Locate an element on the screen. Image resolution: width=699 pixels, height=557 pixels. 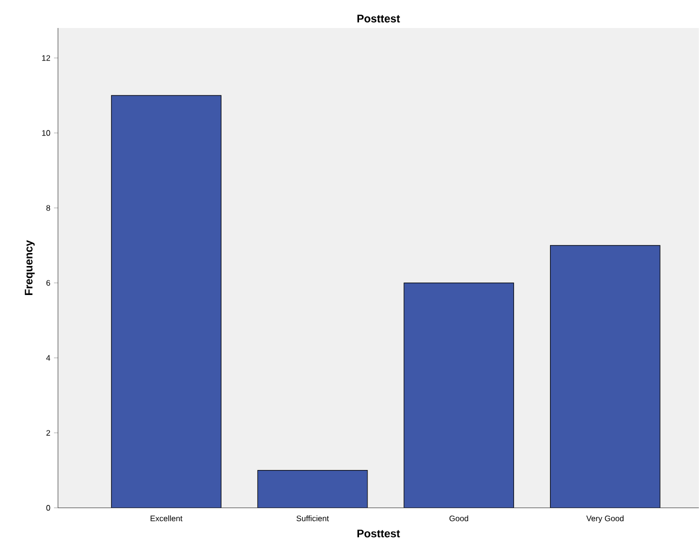
chart-title: Posttest is located at coordinates (378, 18).